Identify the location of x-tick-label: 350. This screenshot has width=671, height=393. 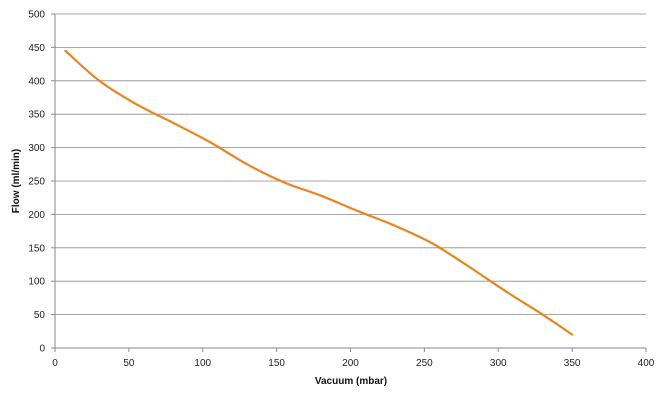
(572, 363).